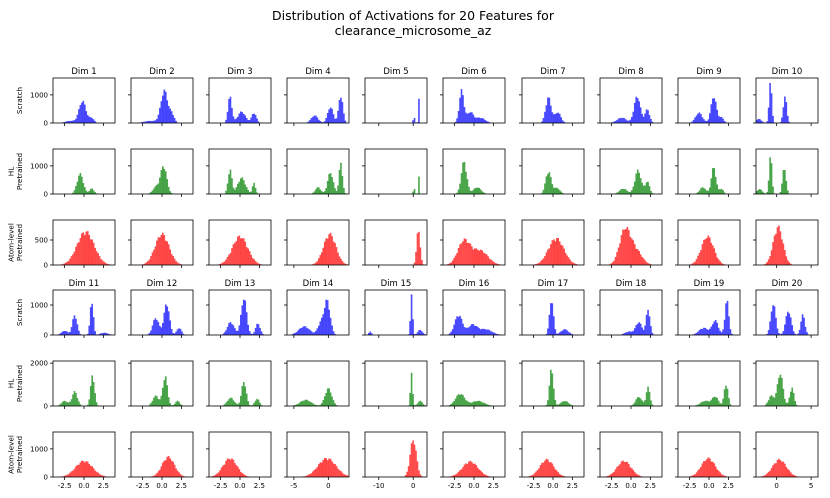 The width and height of the screenshot is (830, 498). What do you see at coordinates (473, 72) in the screenshot?
I see `panel-title: Dim 6` at bounding box center [473, 72].